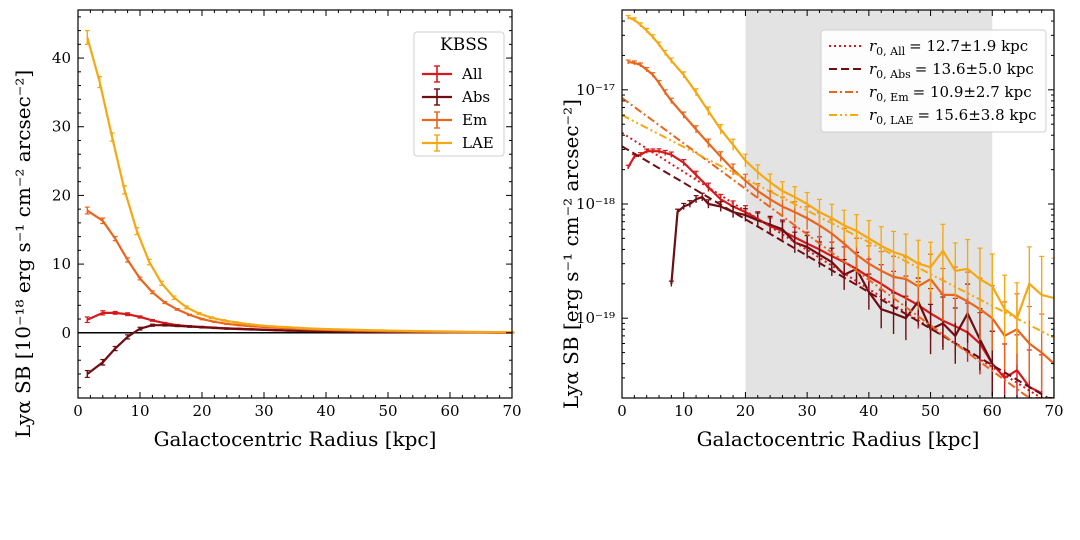  What do you see at coordinates (571, 254) in the screenshot?
I see `right-y-axis-label: Lyα SB [erg s⁻¹ cm⁻² arcsec⁻²]` at bounding box center [571, 254].